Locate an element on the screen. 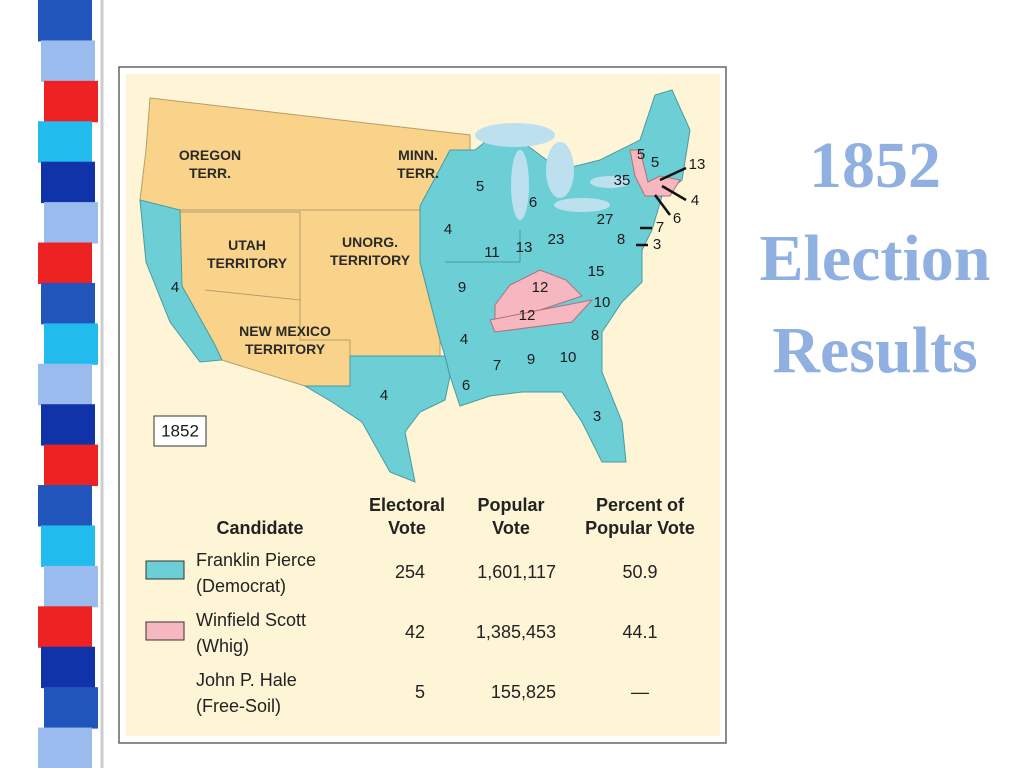 This screenshot has height=768, width=1024. percent-vote: 44.1 is located at coordinates (639, 632).